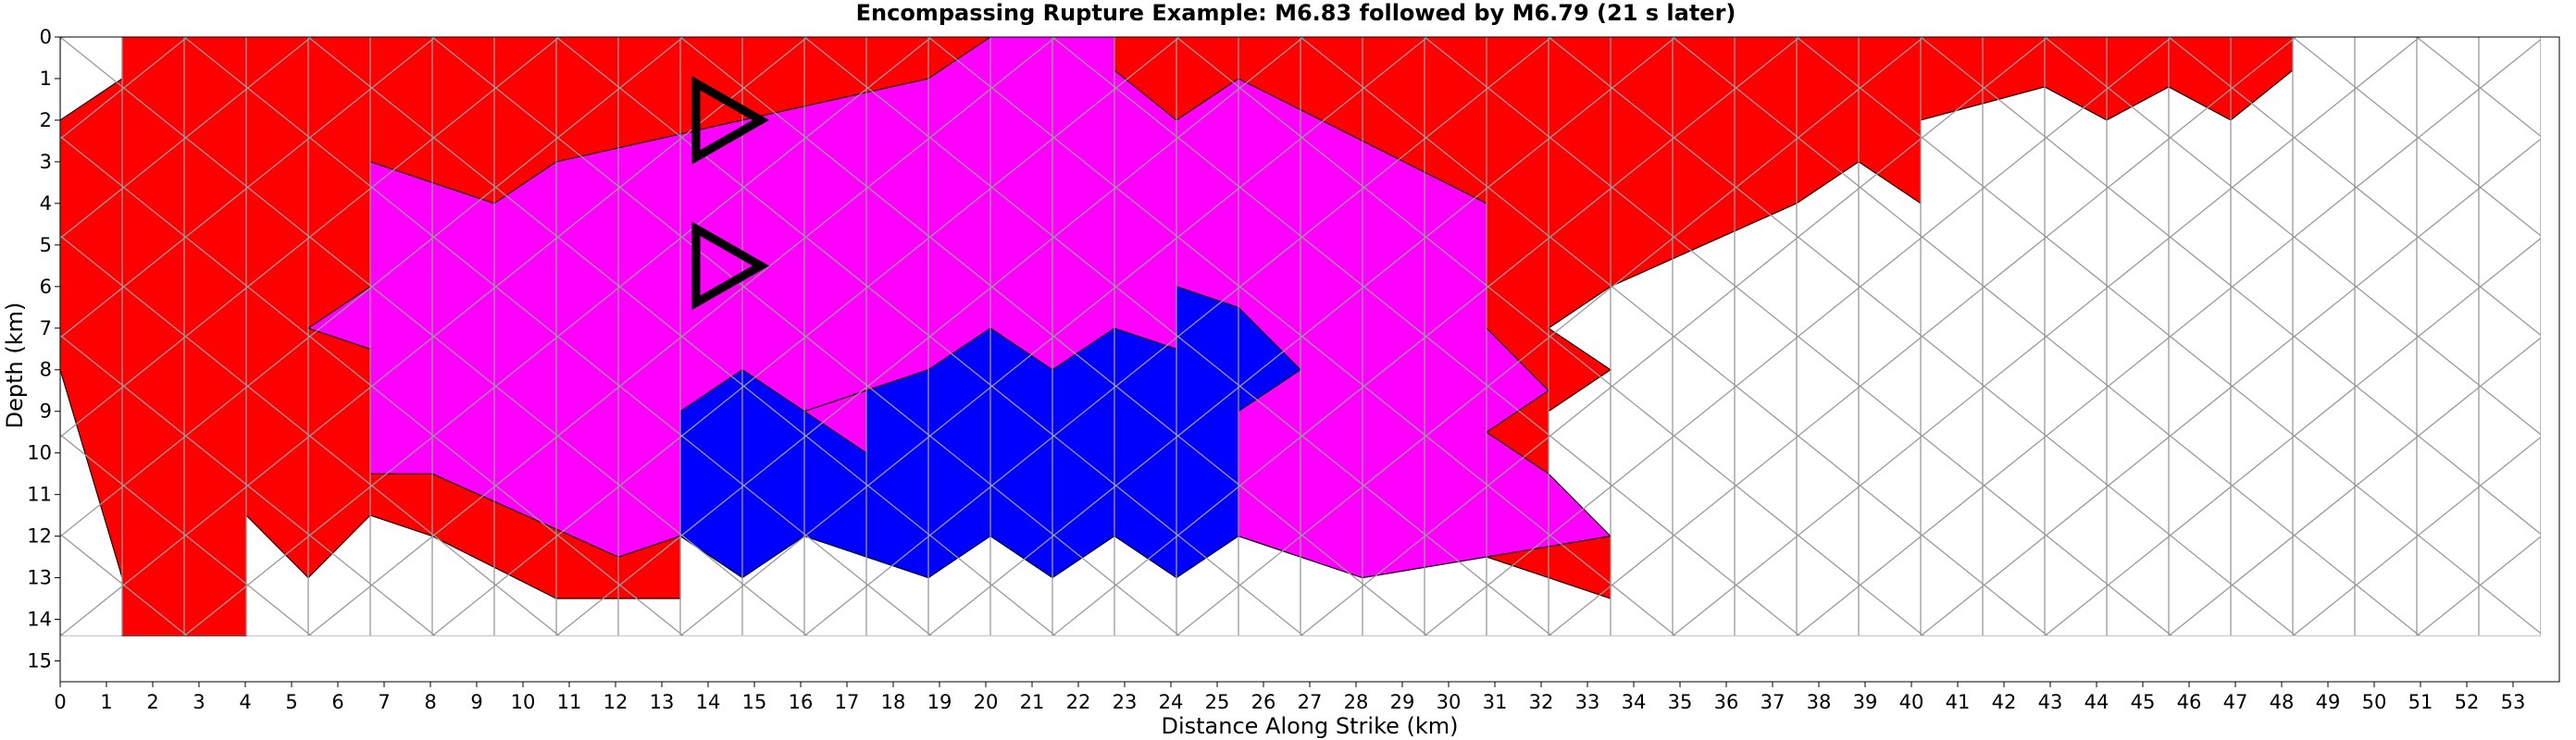 The image size is (2576, 740). What do you see at coordinates (46, 162) in the screenshot?
I see `y-tick-label: 3` at bounding box center [46, 162].